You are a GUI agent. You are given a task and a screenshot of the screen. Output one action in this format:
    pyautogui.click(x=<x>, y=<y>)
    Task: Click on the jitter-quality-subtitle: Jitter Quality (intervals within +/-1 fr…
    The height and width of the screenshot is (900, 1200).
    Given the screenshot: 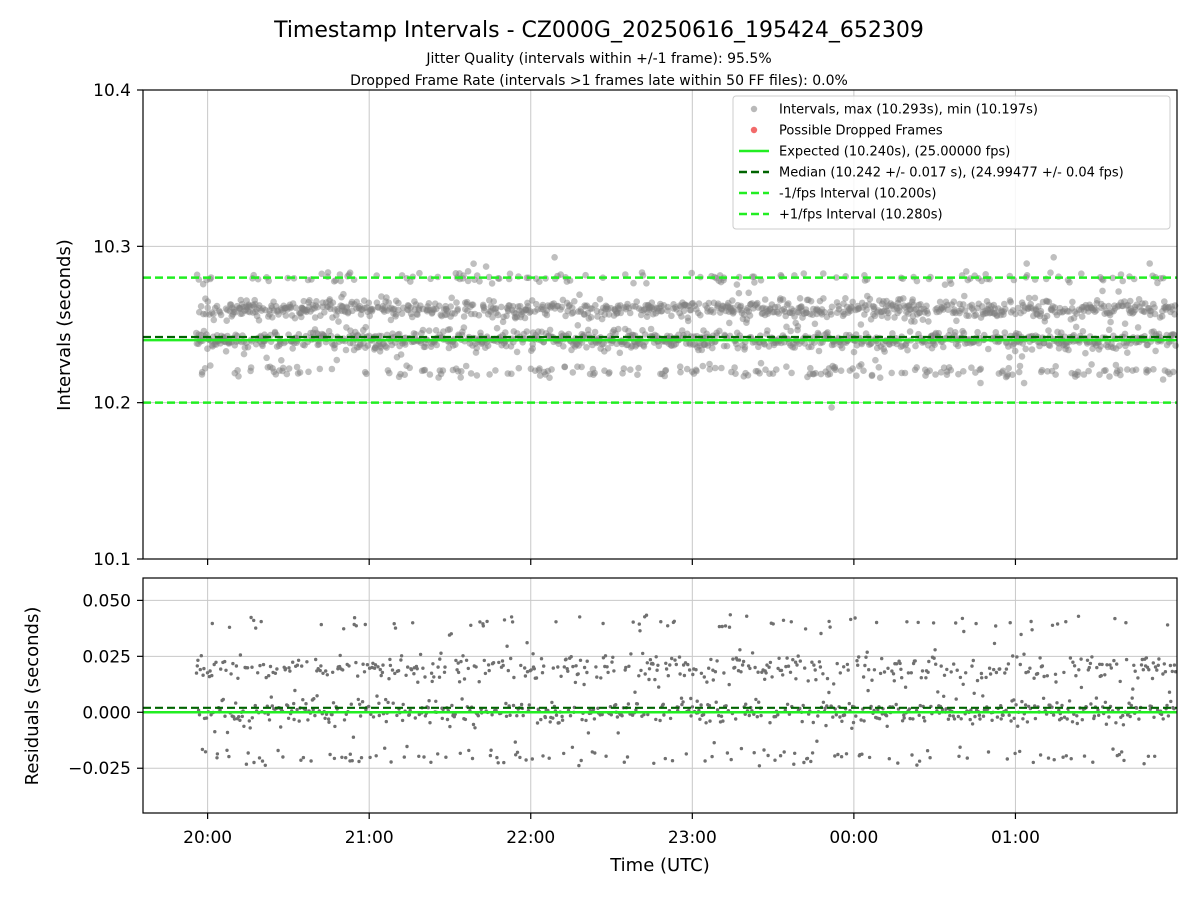 What is the action you would take?
    pyautogui.click(x=598, y=59)
    